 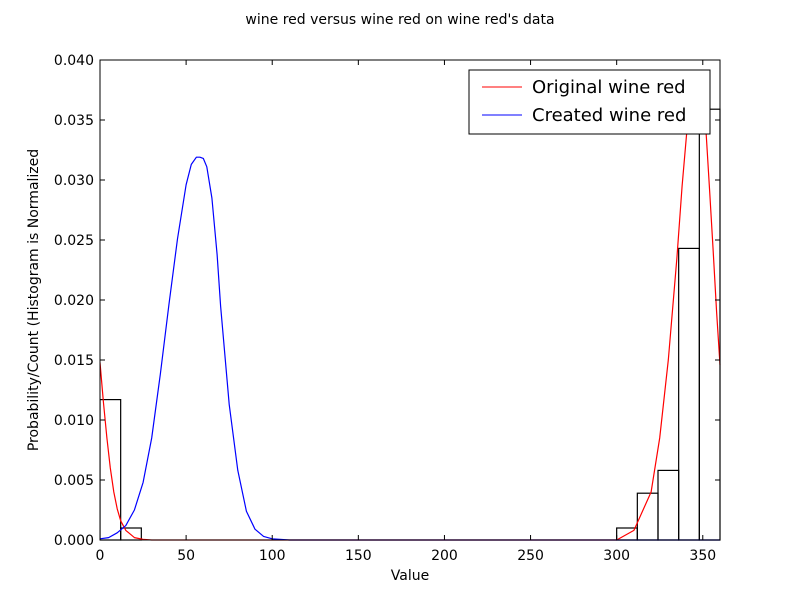 What do you see at coordinates (100, 556) in the screenshot?
I see `x-tick-label: 0` at bounding box center [100, 556].